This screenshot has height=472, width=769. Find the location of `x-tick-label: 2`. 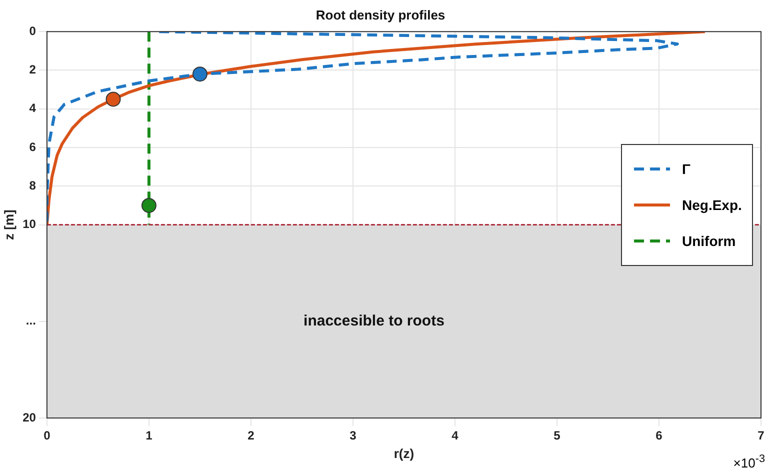

x-tick-label: 2 is located at coordinates (251, 435).